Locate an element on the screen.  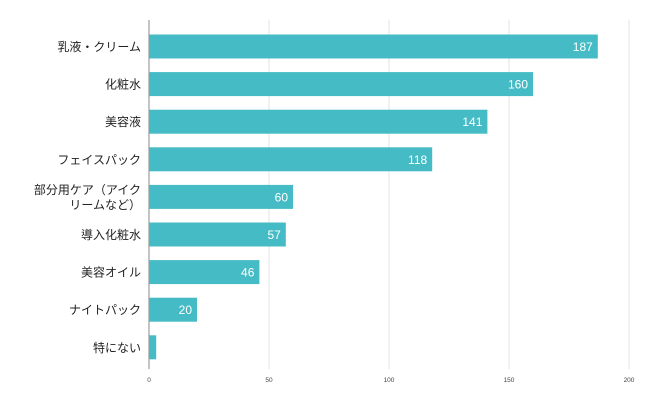
category-label: リームなど） is located at coordinates (105, 205).